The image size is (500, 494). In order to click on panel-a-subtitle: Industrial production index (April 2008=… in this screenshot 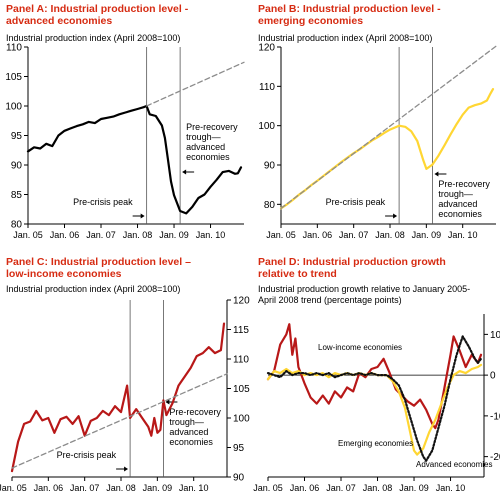, I will do `click(93, 38)`.